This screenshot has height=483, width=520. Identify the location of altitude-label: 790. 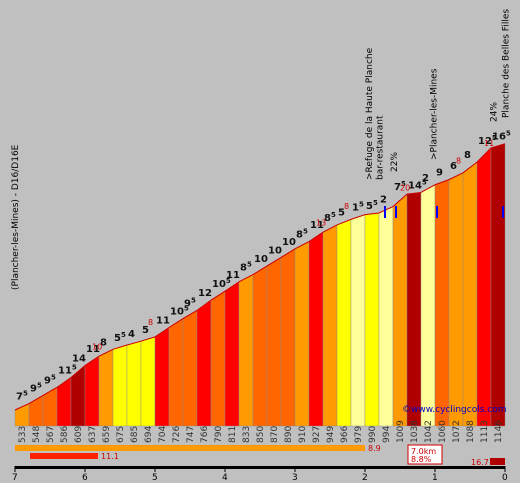
(219, 434).